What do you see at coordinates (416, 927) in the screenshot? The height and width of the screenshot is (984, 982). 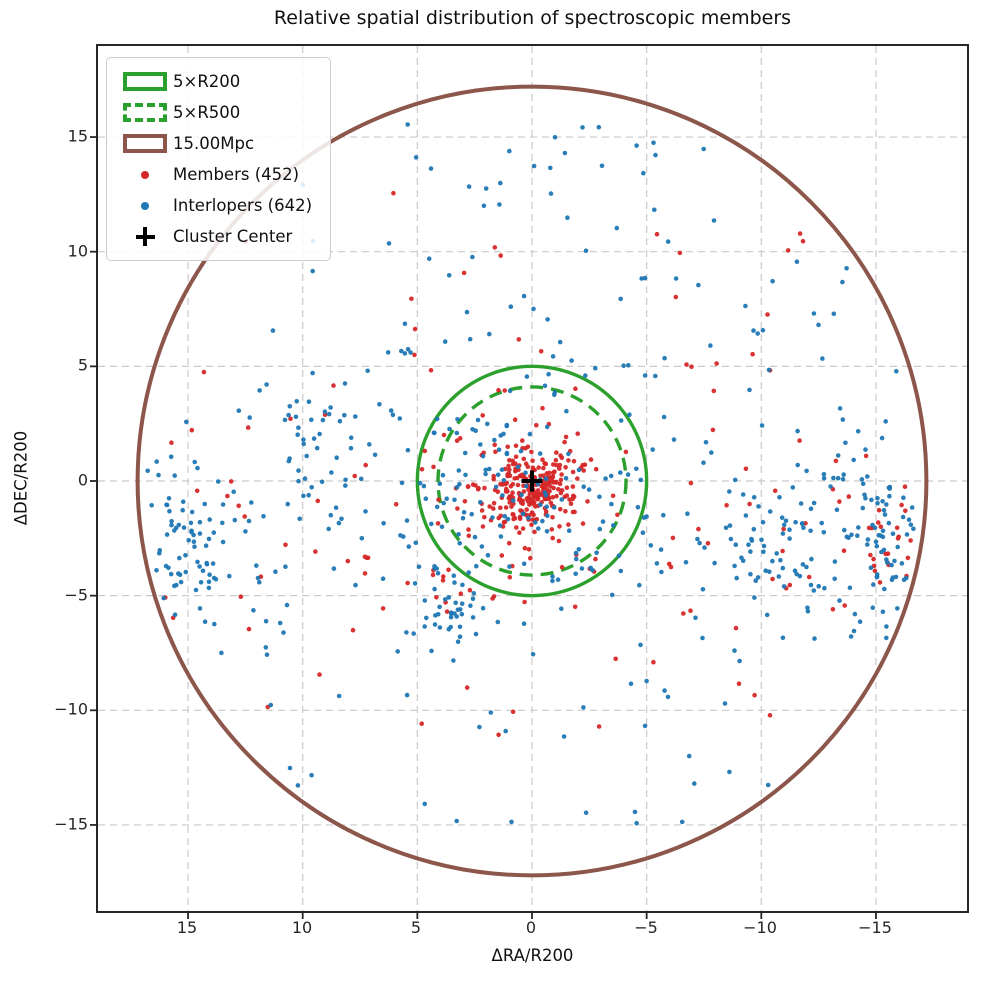 I see `x-tick-label: 5` at bounding box center [416, 927].